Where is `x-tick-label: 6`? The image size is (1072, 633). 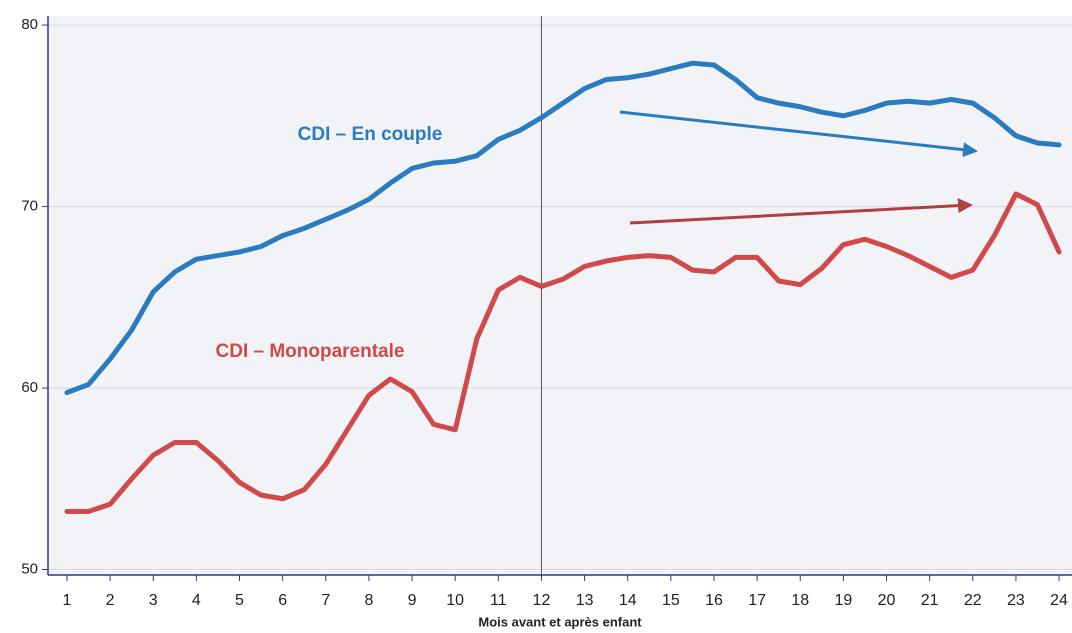
x-tick-label: 6 is located at coordinates (282, 600).